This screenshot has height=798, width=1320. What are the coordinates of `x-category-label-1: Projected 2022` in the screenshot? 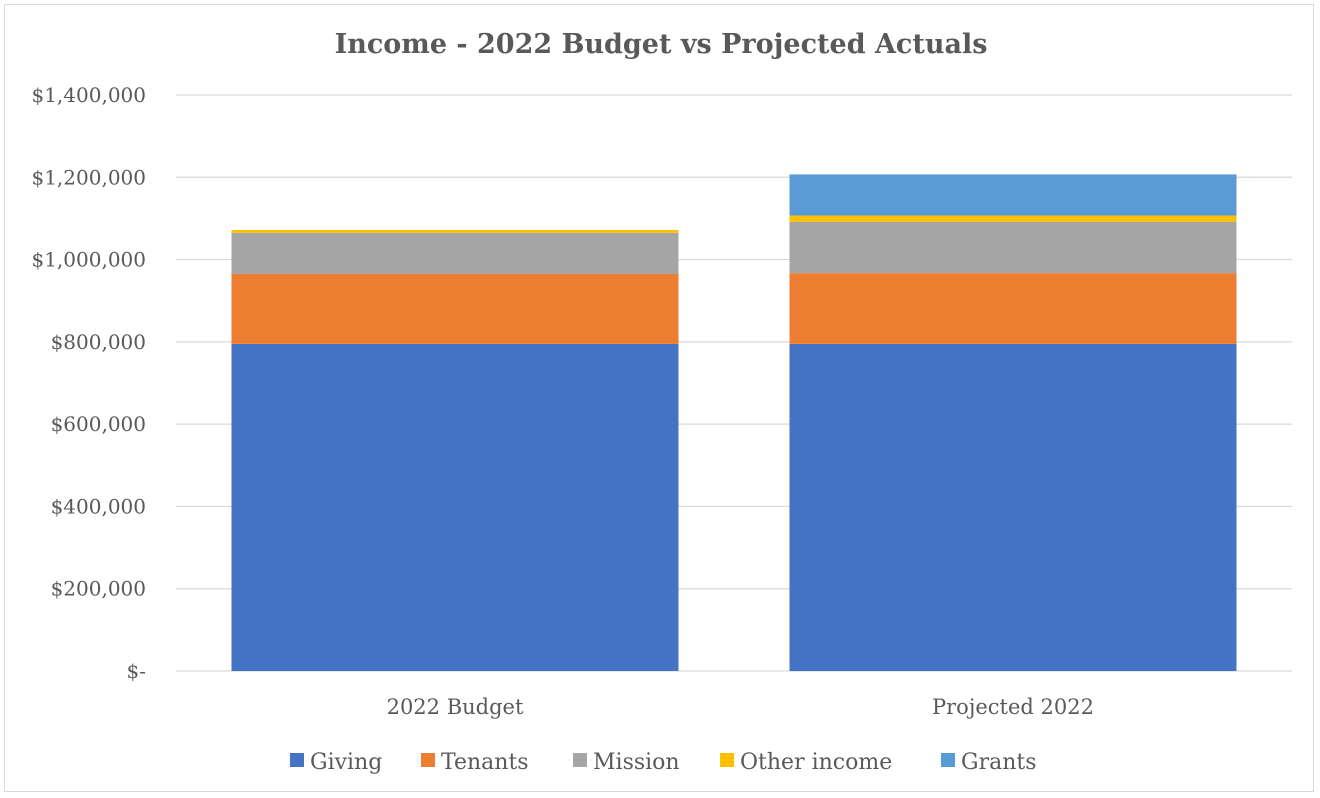 It's located at (1013, 707).